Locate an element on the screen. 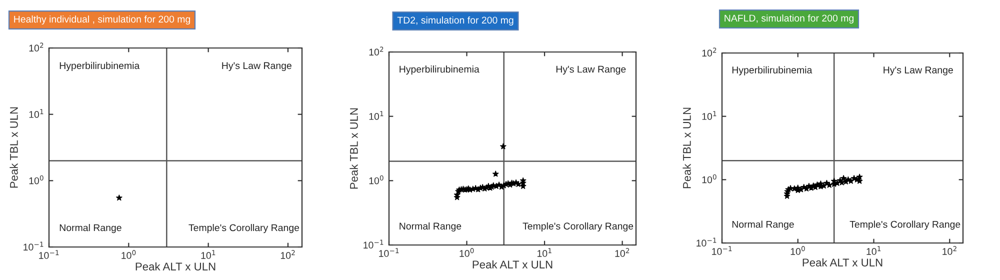 Image resolution: width=1000 pixels, height=280 pixels. chart-title: Healthy individual , simulation for 200 mg is located at coordinates (102, 20).